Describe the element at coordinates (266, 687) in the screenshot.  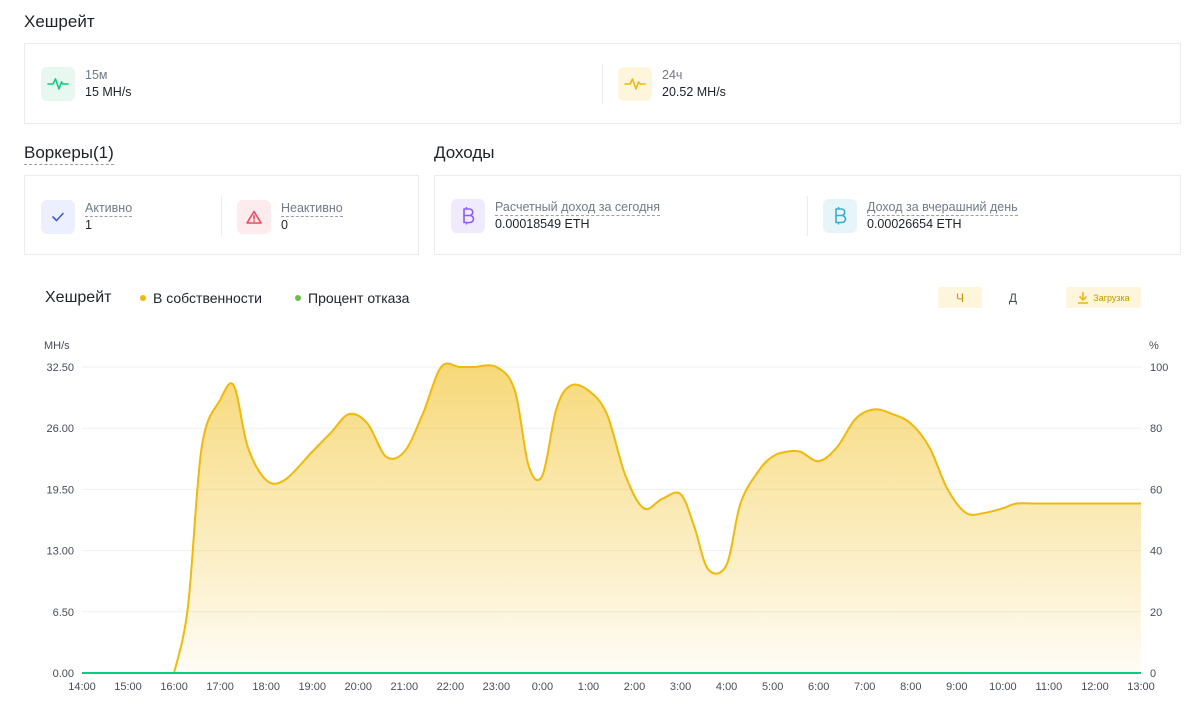
I see `x-tick: 18:00` at that location.